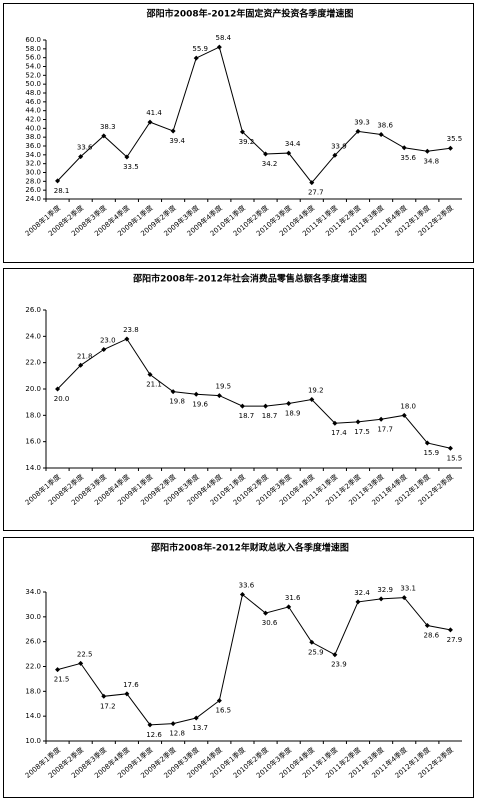 This screenshot has width=478, height=801. Describe the element at coordinates (33, 84) in the screenshot. I see `y-tick-label: 50.0` at that location.